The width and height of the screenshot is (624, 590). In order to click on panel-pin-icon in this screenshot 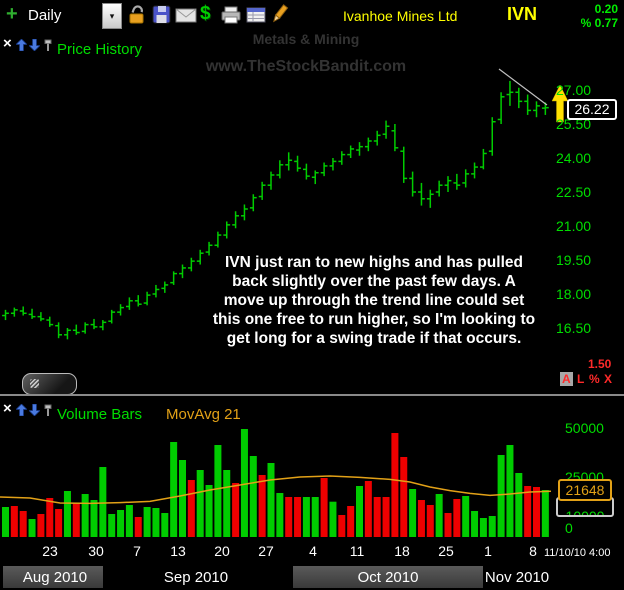, I will do `click(48, 45)`.